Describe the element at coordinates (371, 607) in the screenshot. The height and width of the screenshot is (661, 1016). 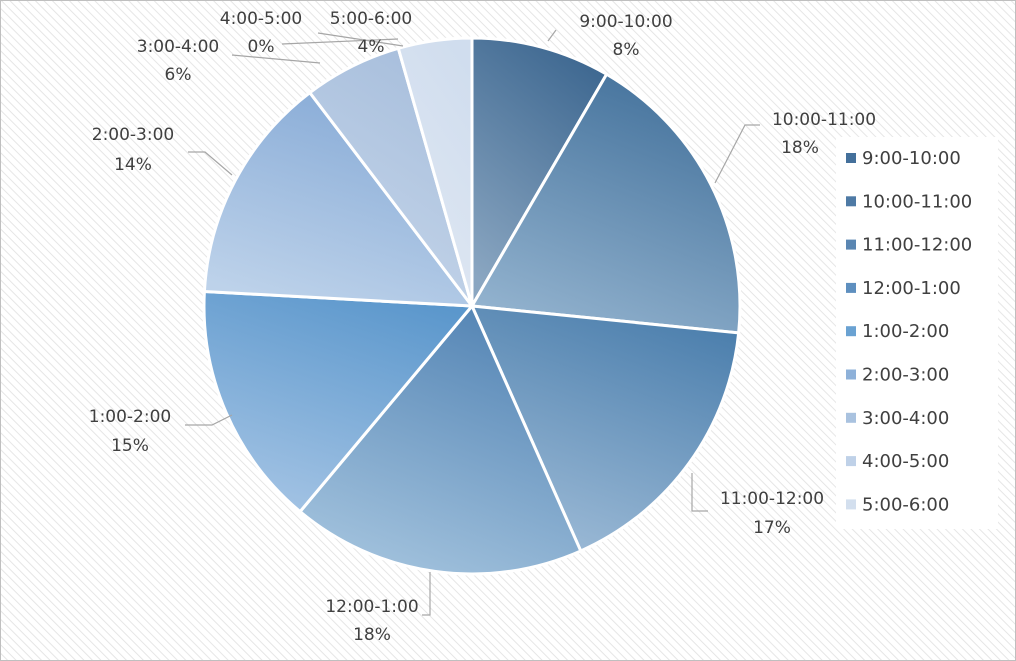
I see `data-label-category-12-00-1-00: 12:00-1:00` at that location.